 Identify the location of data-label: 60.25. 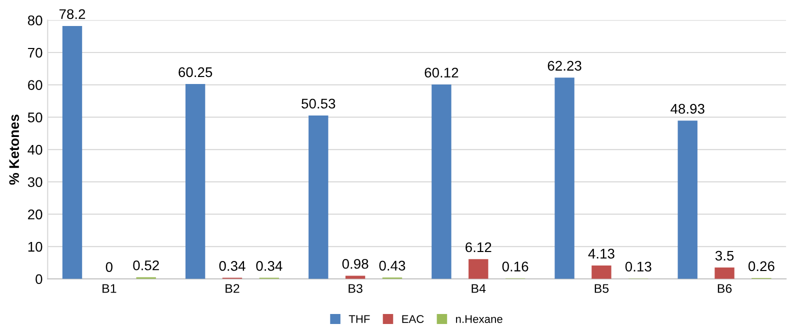
(195, 72).